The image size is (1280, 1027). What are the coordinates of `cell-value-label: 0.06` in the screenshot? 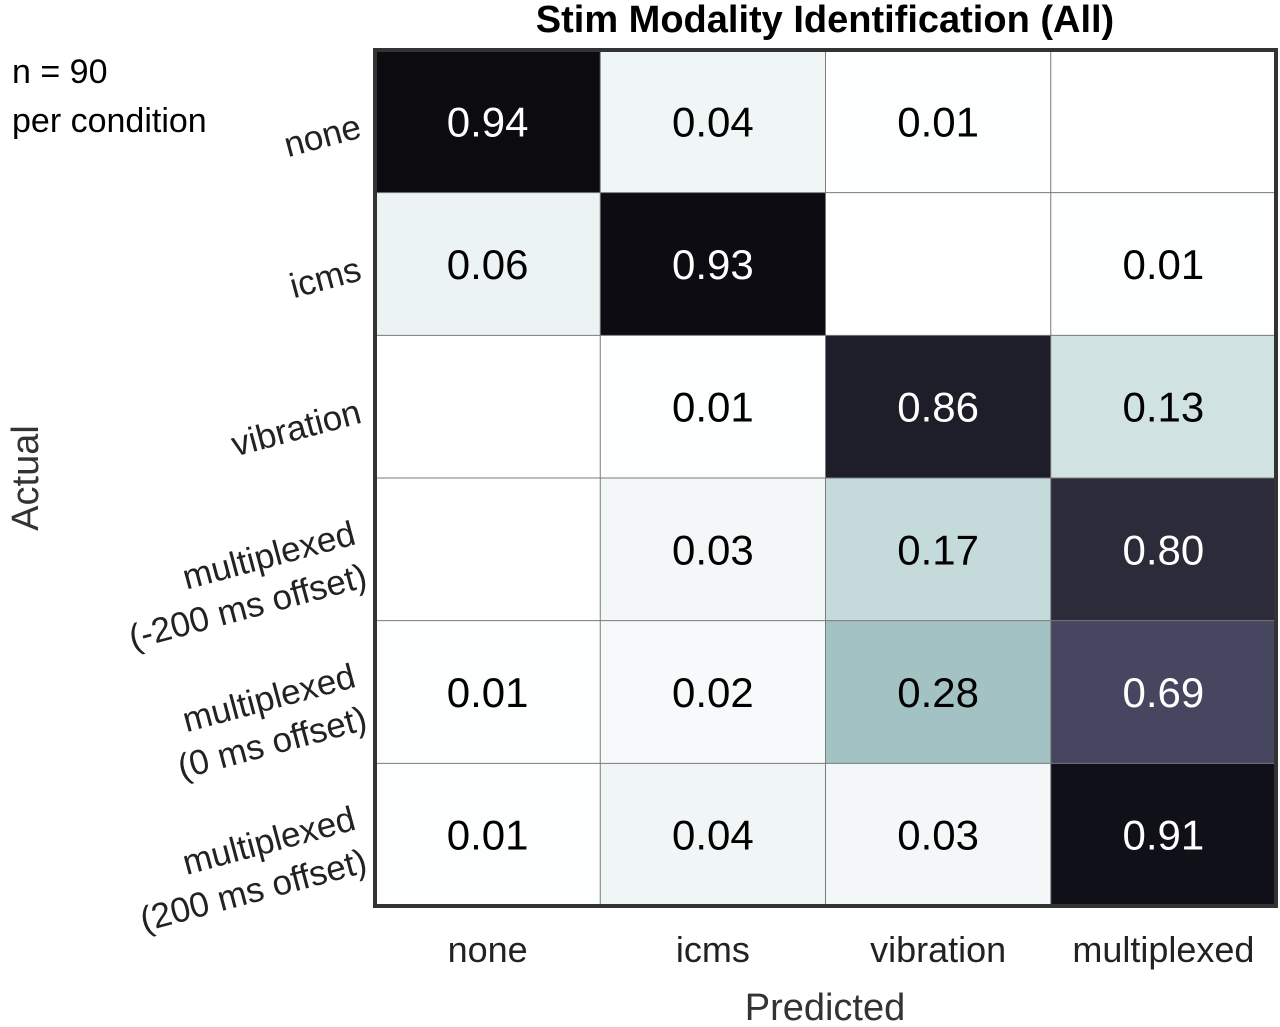 It's located at (488, 264).